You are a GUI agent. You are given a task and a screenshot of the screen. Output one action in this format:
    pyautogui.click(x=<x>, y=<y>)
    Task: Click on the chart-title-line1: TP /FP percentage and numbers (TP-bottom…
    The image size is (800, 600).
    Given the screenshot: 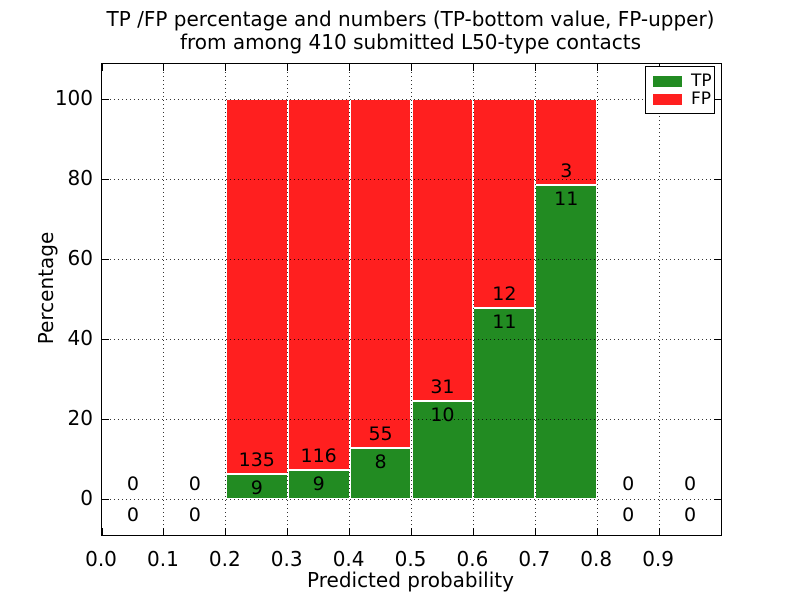 What is the action you would take?
    pyautogui.click(x=410, y=19)
    